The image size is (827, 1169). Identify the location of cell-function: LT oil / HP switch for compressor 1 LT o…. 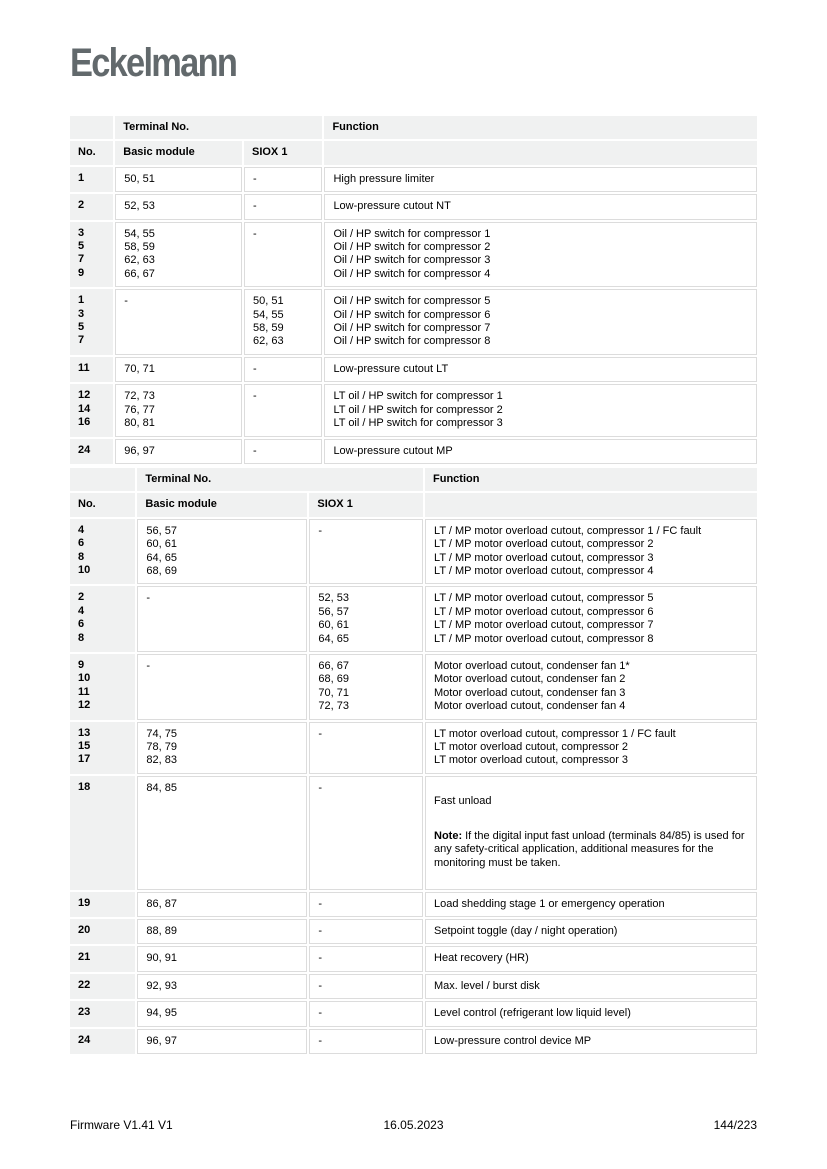
(540, 410).